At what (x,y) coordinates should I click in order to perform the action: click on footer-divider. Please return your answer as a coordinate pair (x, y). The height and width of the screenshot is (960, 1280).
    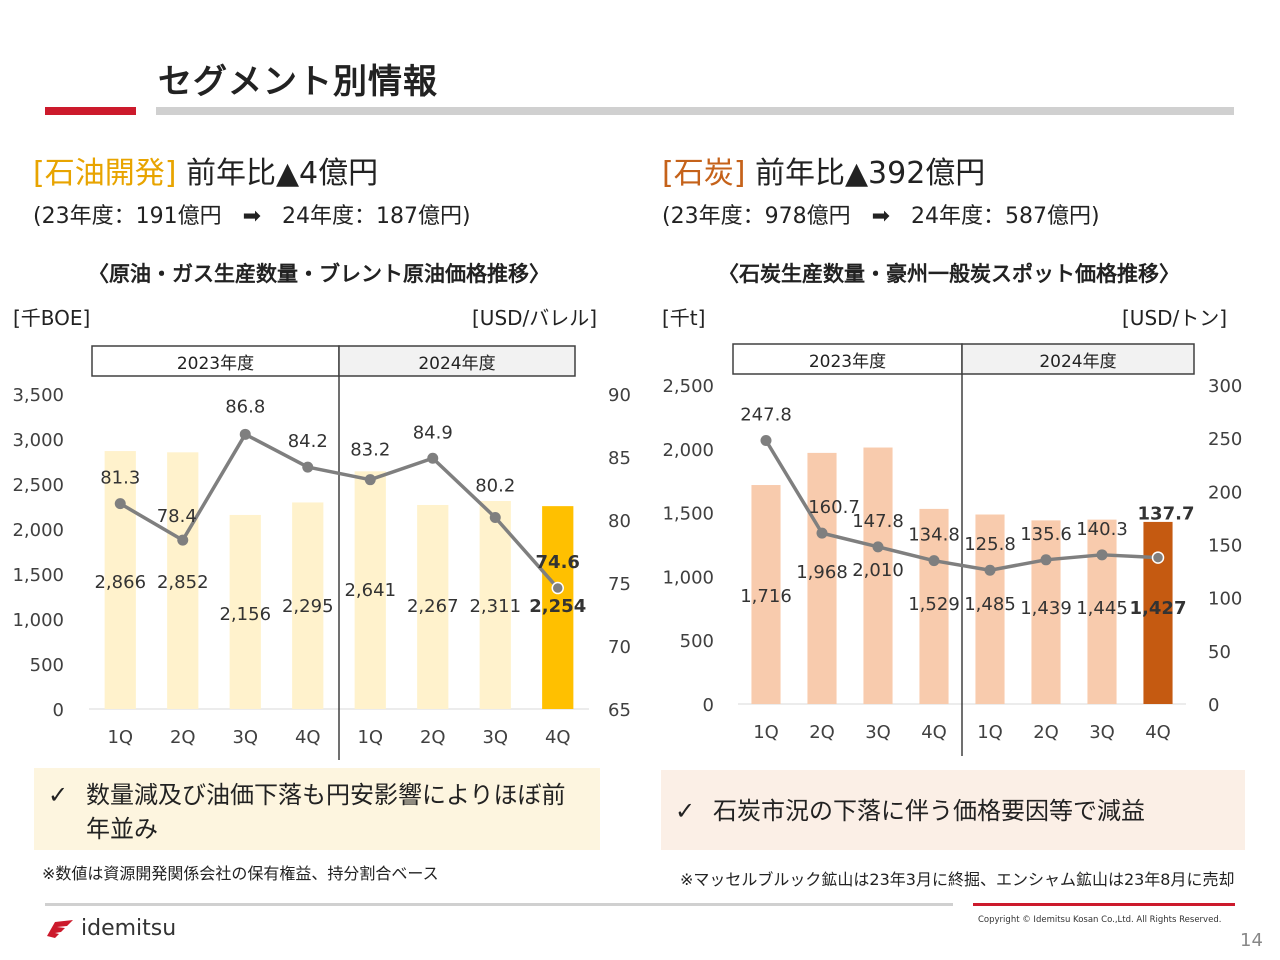
    Looking at the image, I should click on (499, 904).